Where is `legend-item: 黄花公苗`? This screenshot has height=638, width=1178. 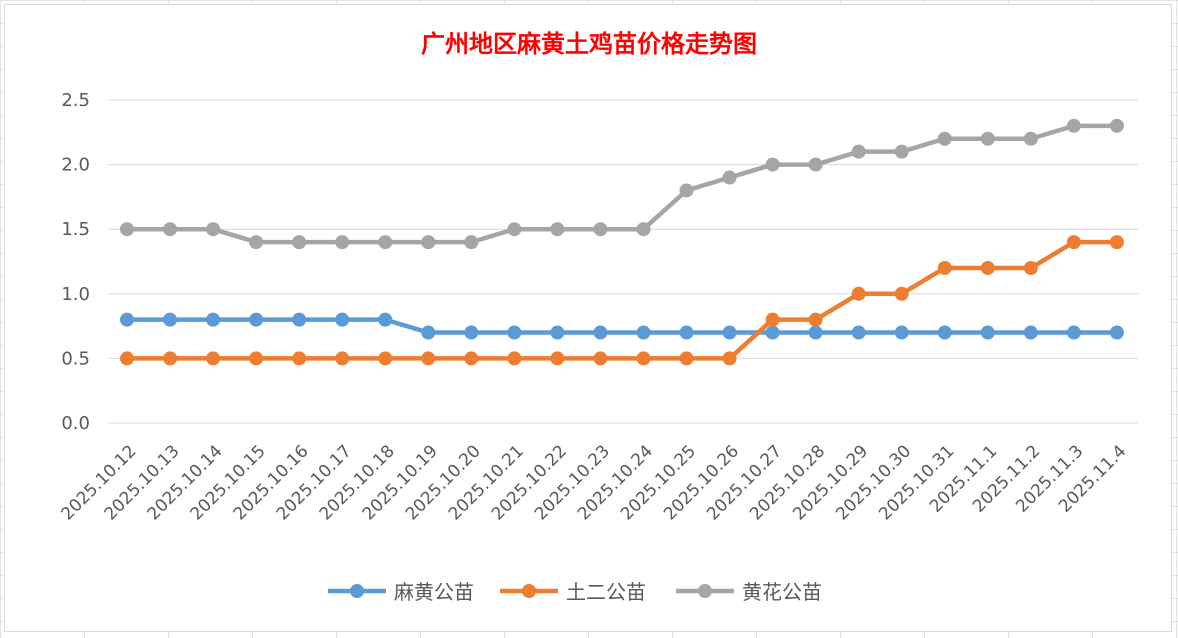
legend-item: 黄花公苗 is located at coordinates (749, 592).